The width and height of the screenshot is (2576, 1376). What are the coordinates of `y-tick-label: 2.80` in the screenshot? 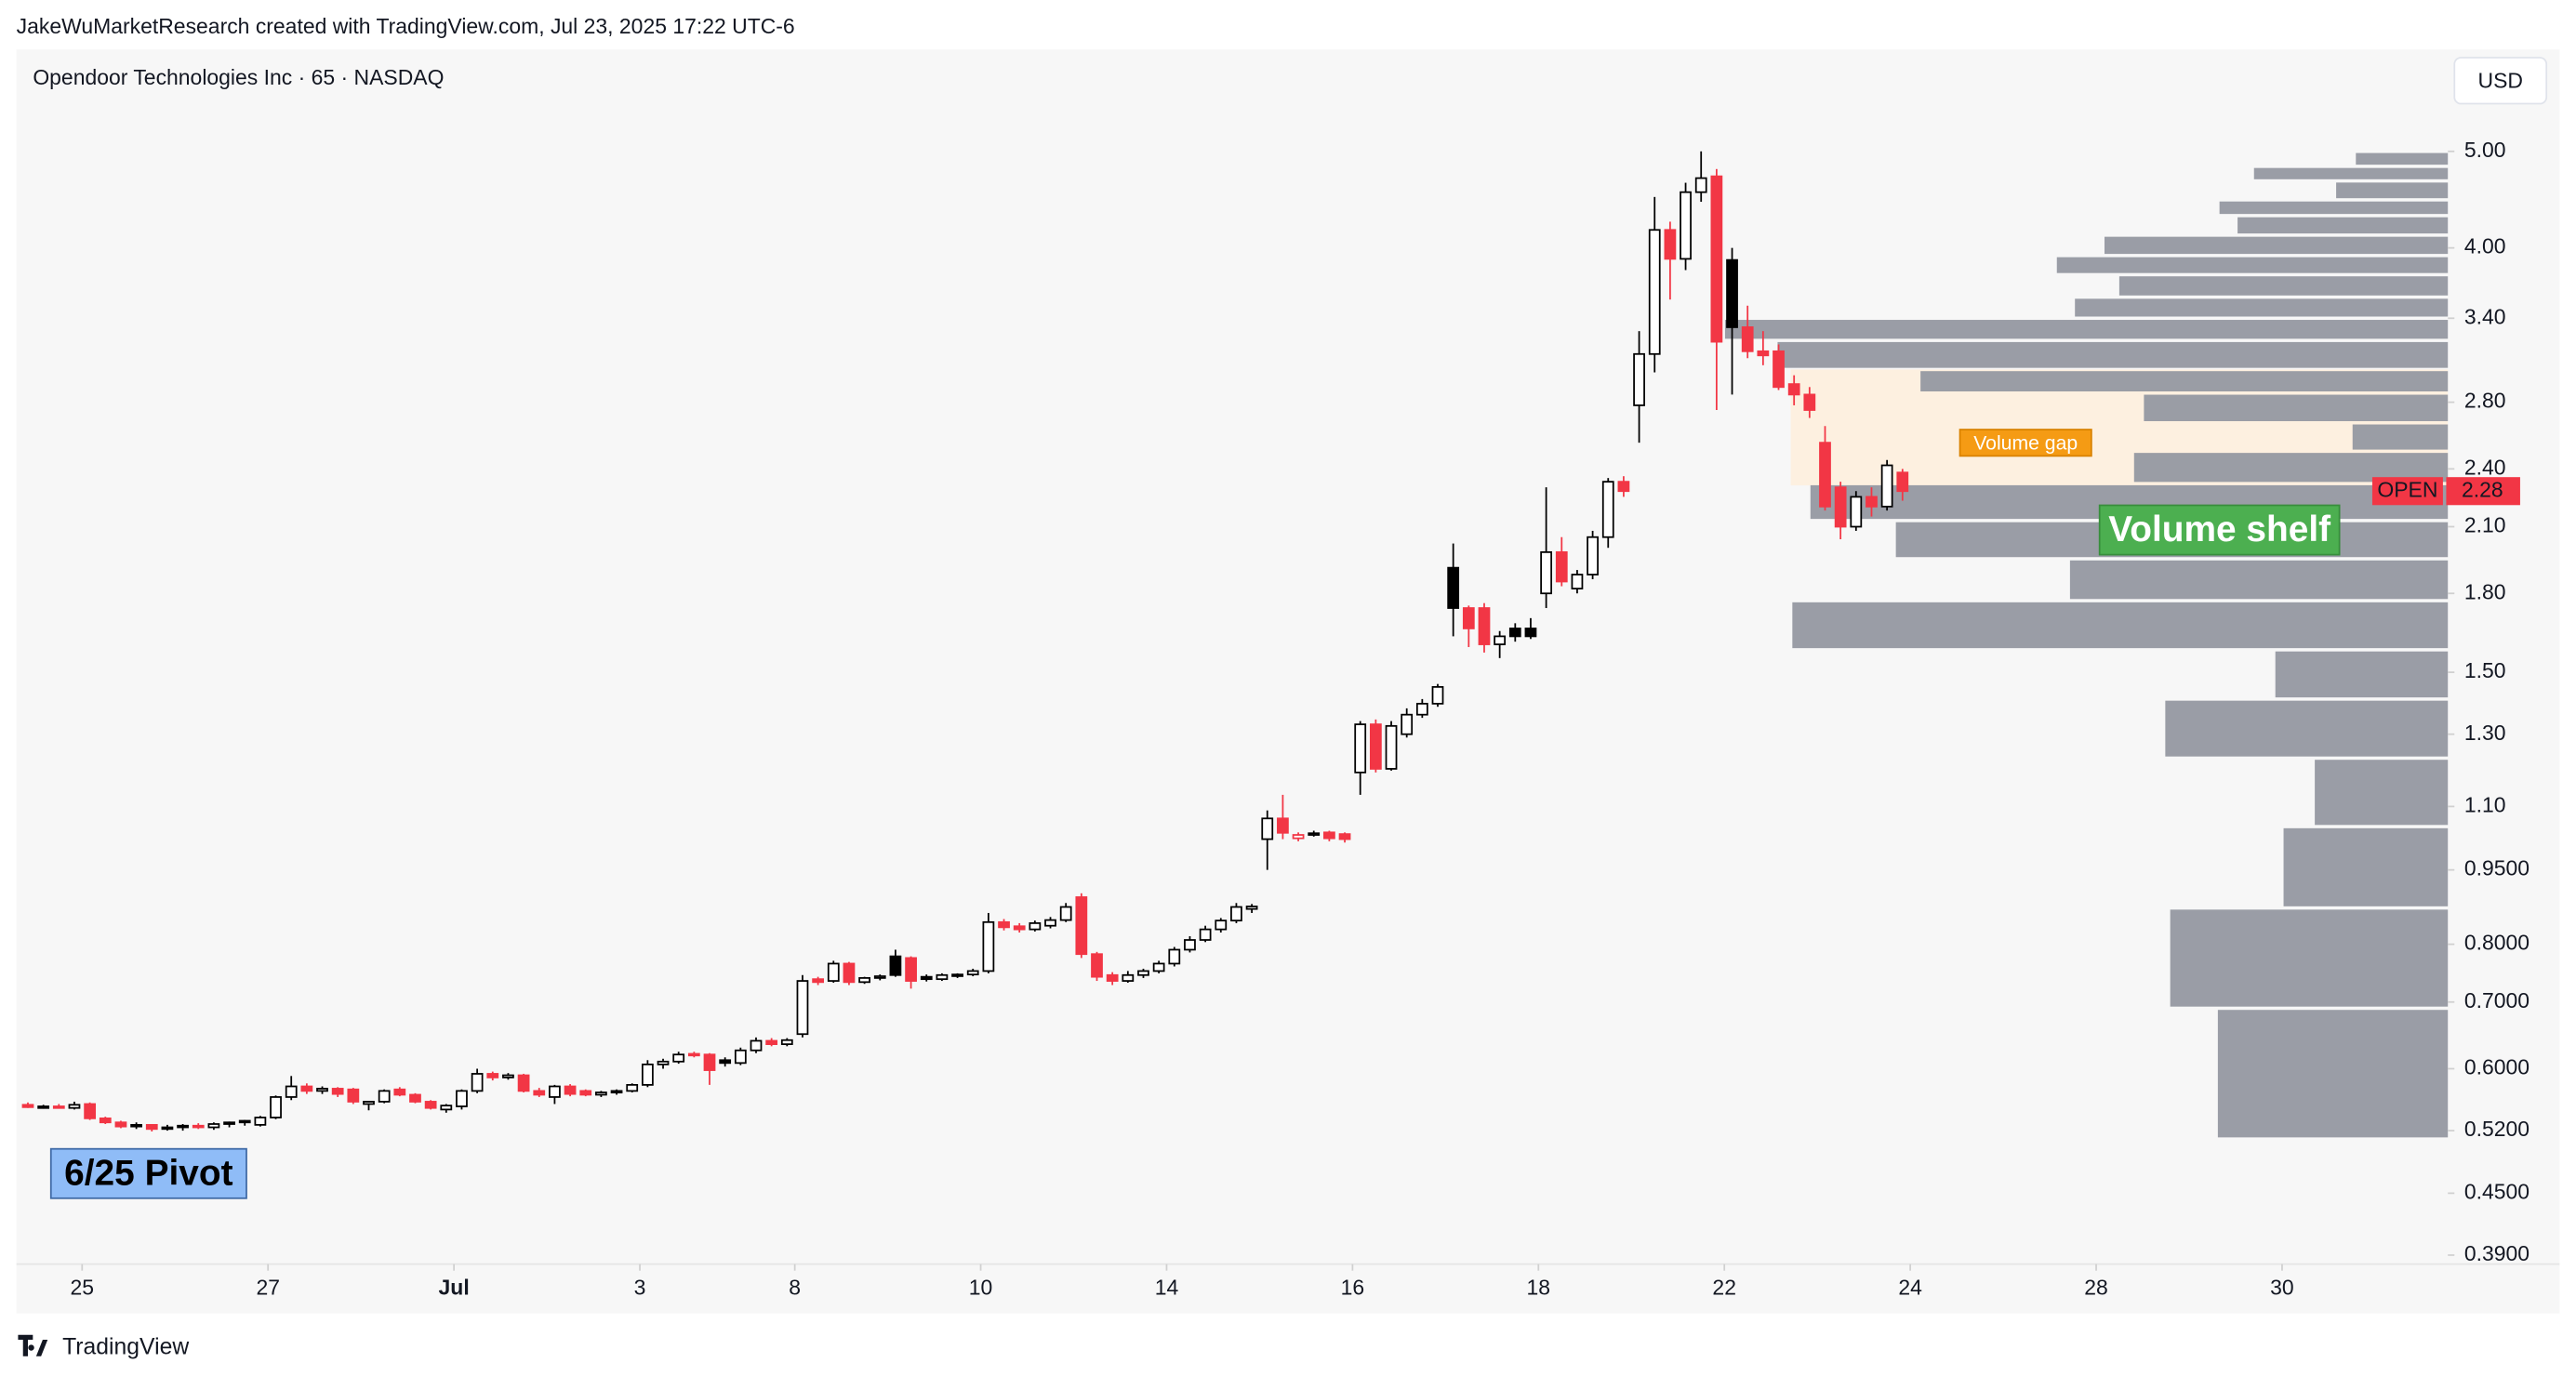 It's located at (2485, 401).